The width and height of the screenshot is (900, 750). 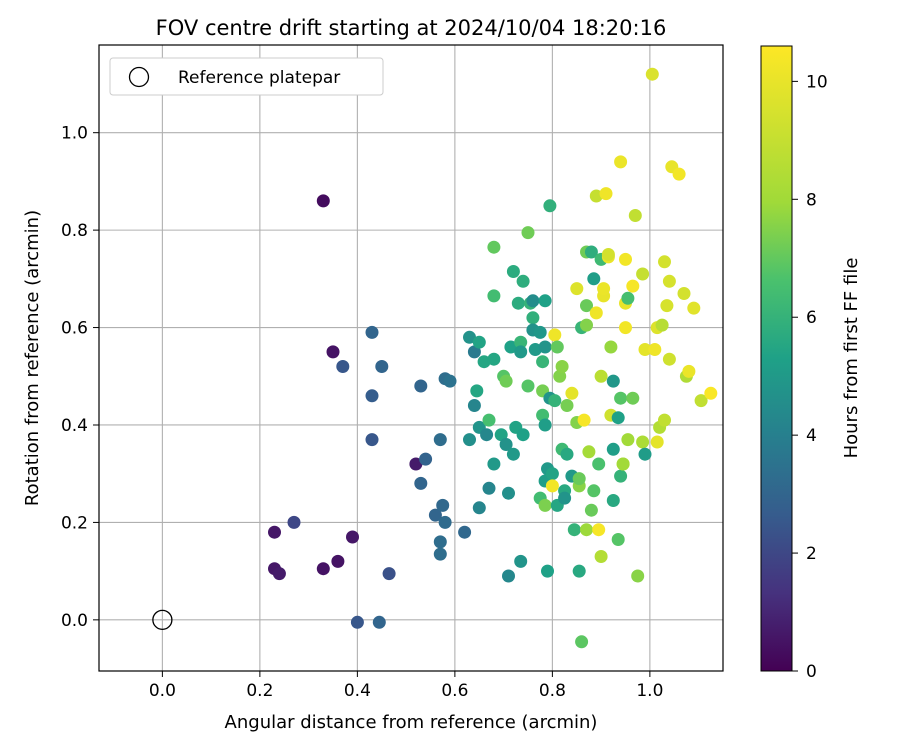 I want to click on colorbar, so click(x=776, y=358).